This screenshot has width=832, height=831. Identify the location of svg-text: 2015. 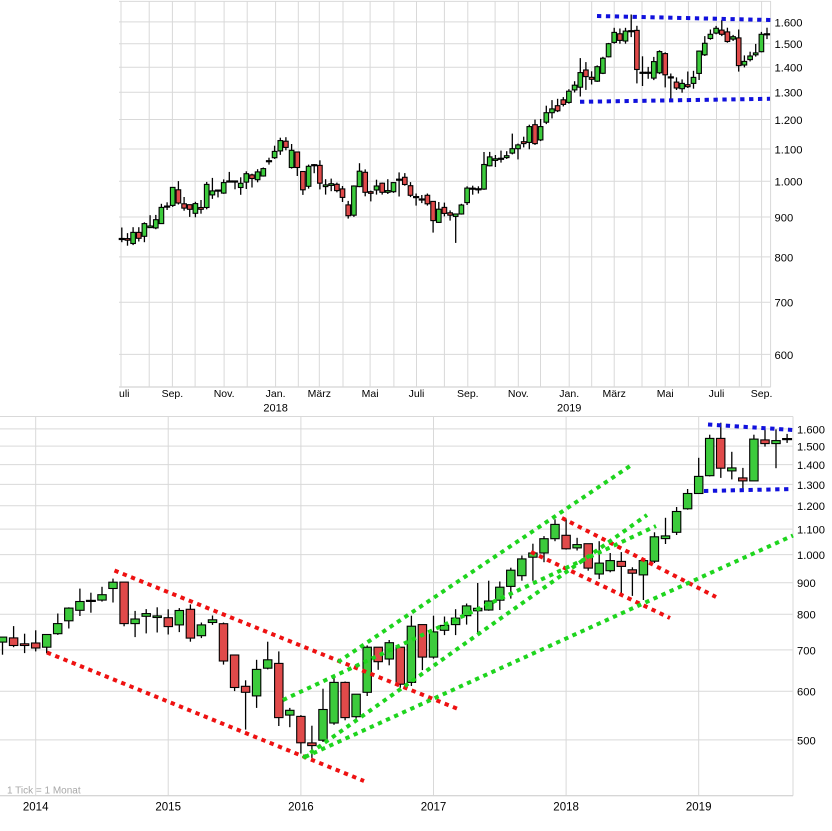
(168, 807).